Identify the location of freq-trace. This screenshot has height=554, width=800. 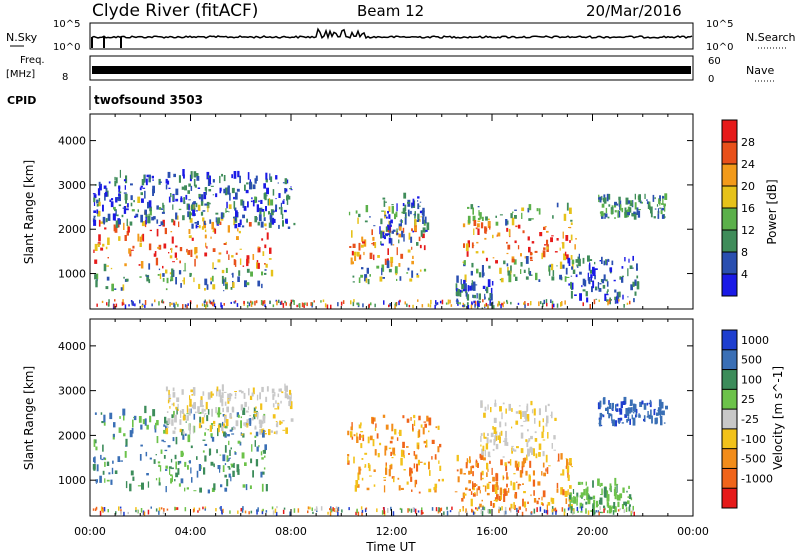
(391, 70).